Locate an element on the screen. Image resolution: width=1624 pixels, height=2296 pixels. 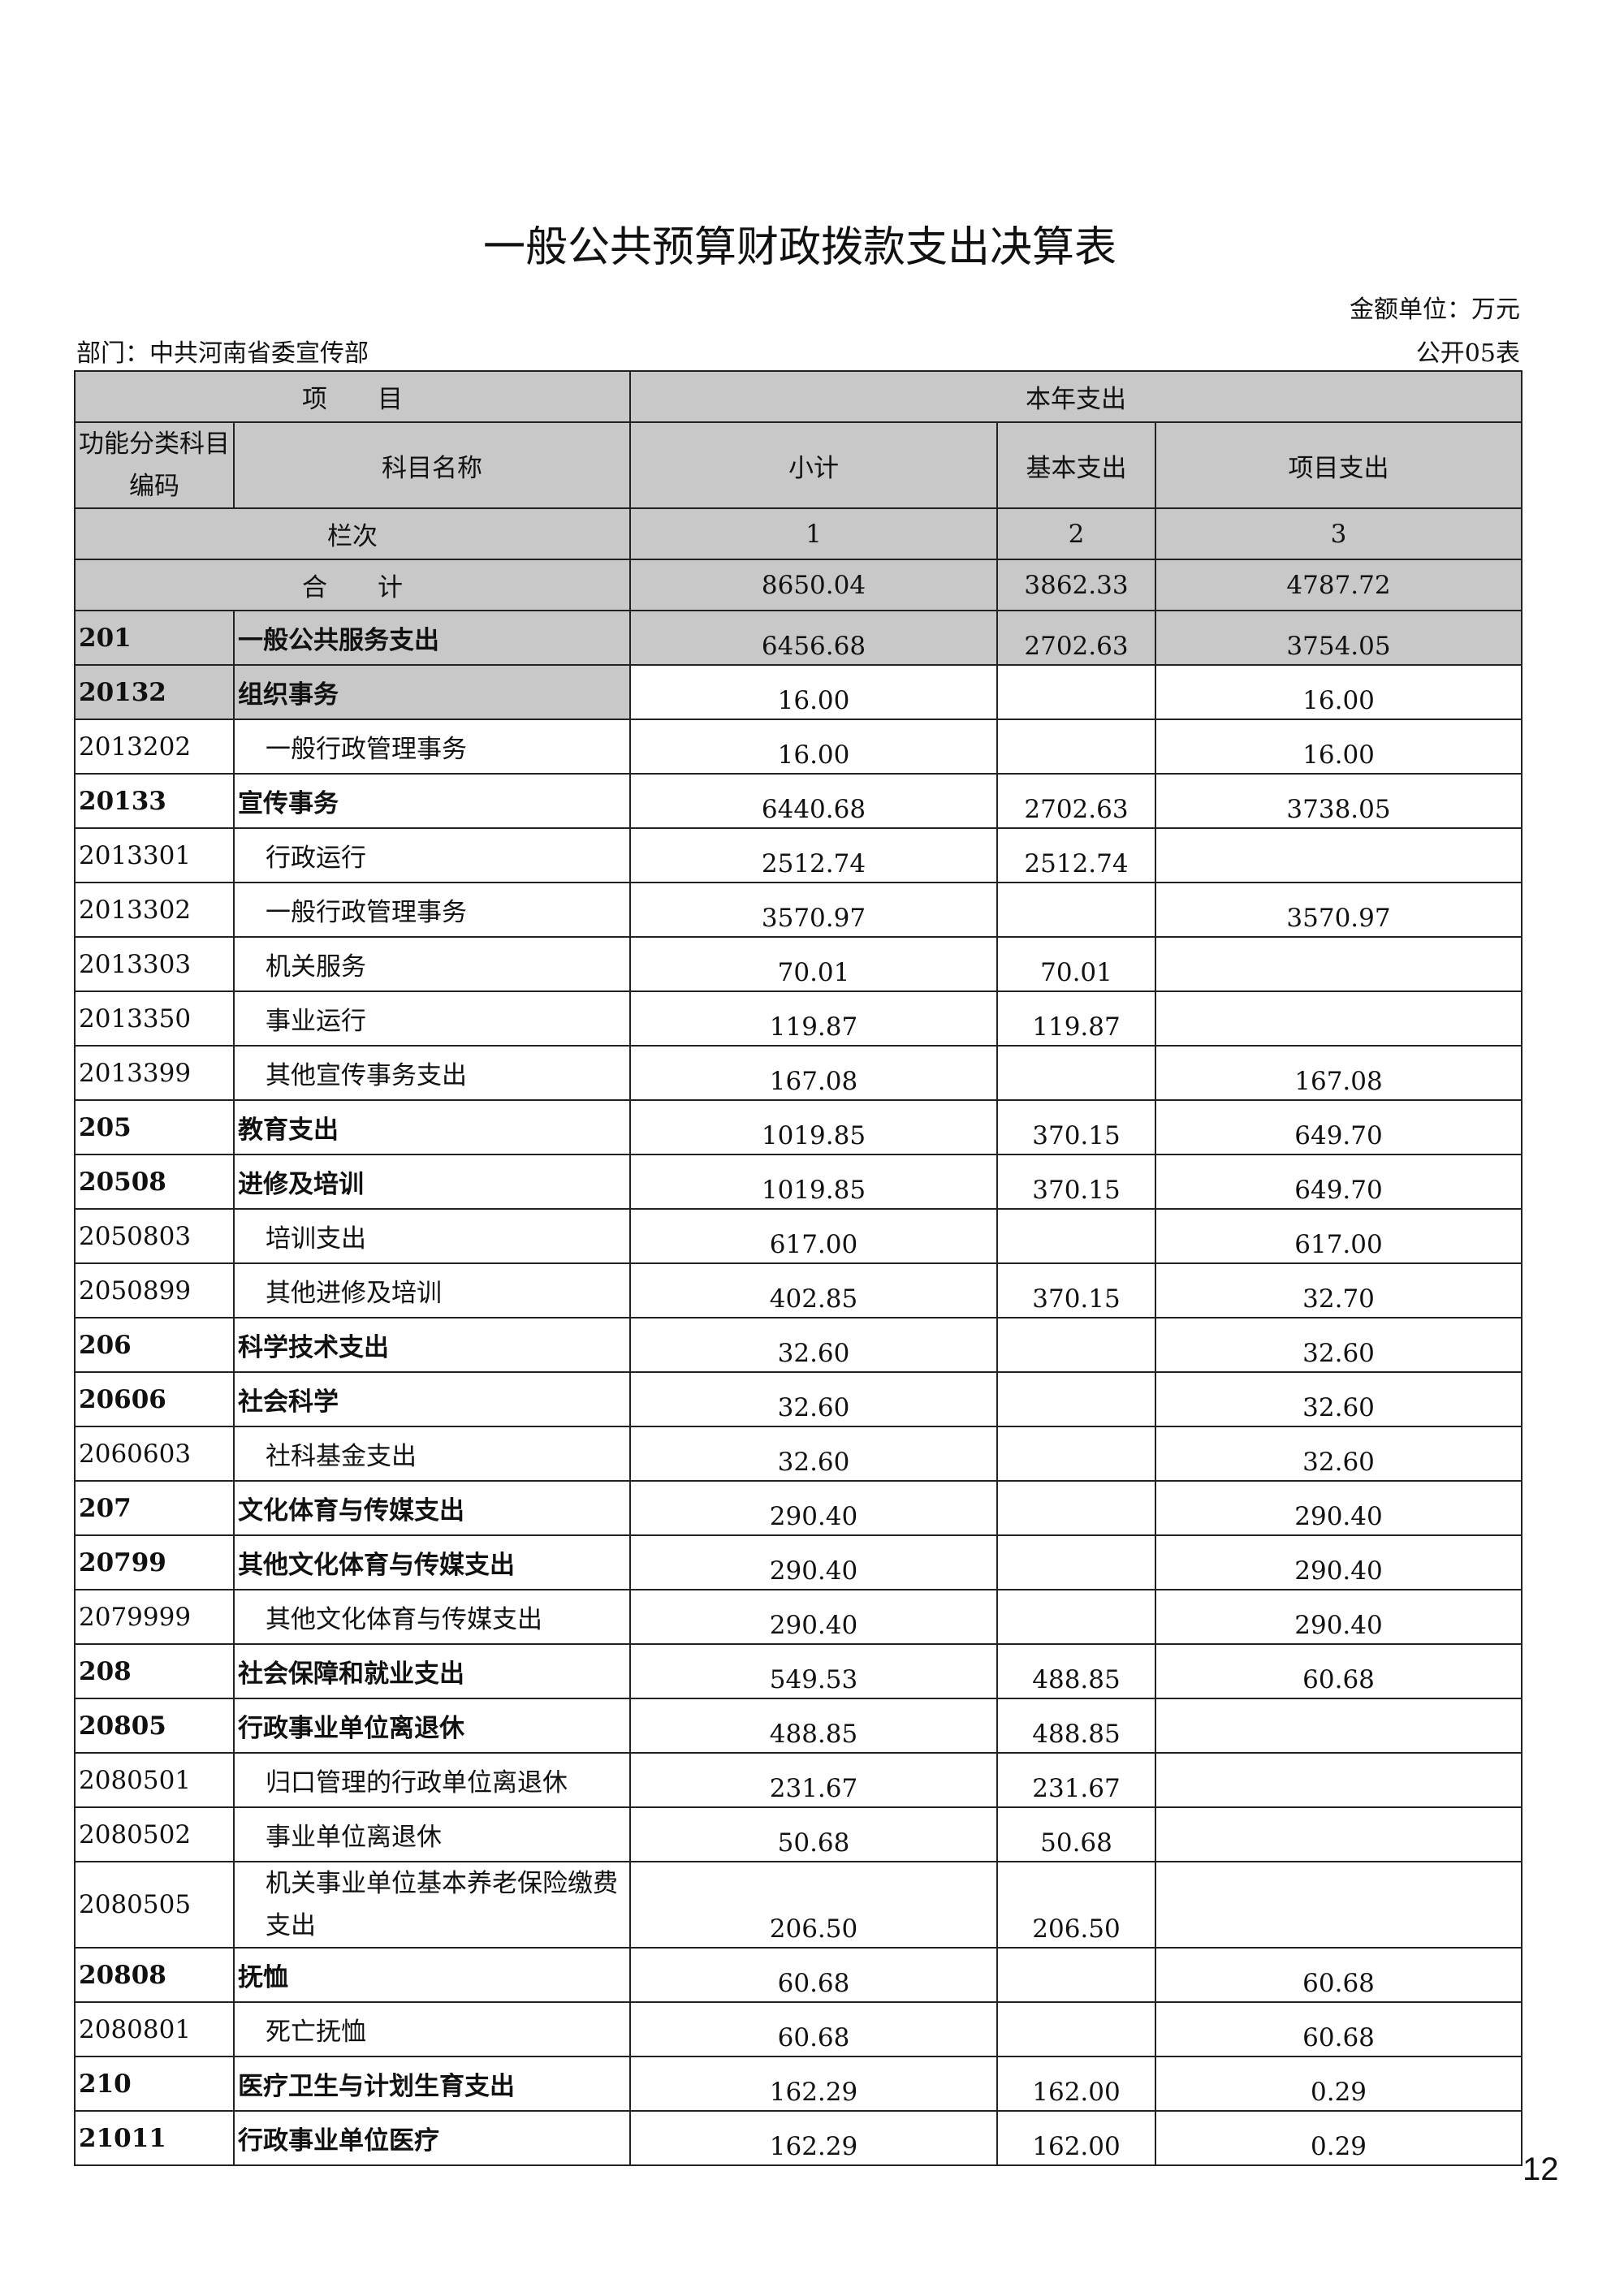
page-title: 一般公共预算财政拨款支出决算表 is located at coordinates (799, 247).